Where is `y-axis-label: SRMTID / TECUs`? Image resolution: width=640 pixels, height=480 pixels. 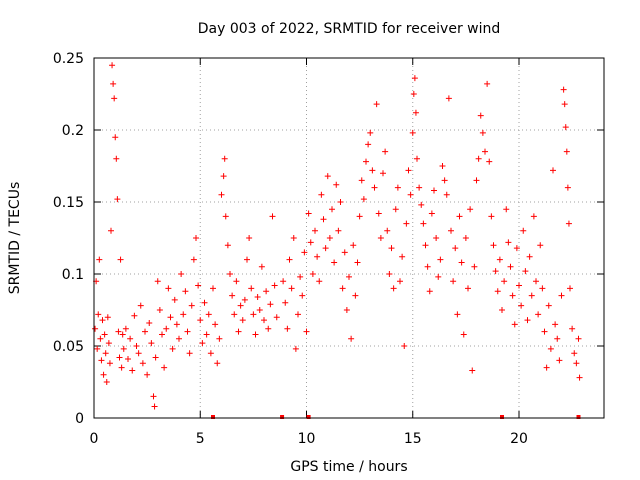
y-axis-label: SRMTID / TECUs is located at coordinates (15, 238).